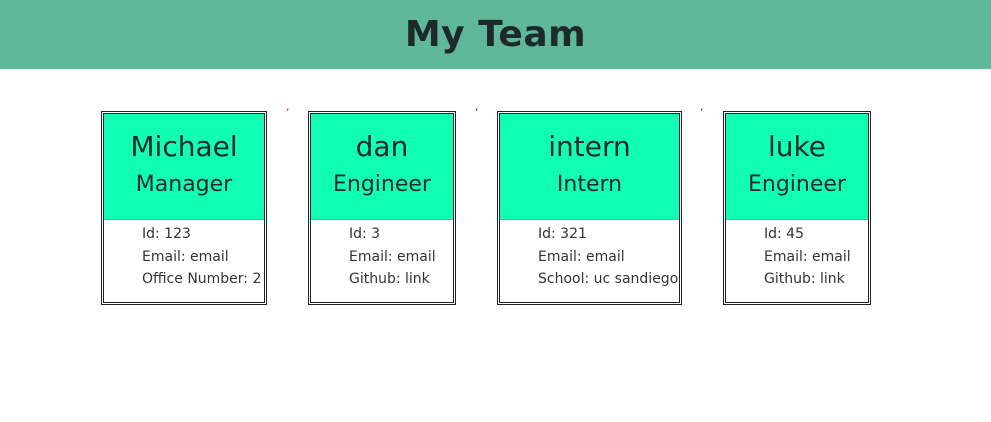  I want to click on card-header: intern Intern, so click(589, 167).